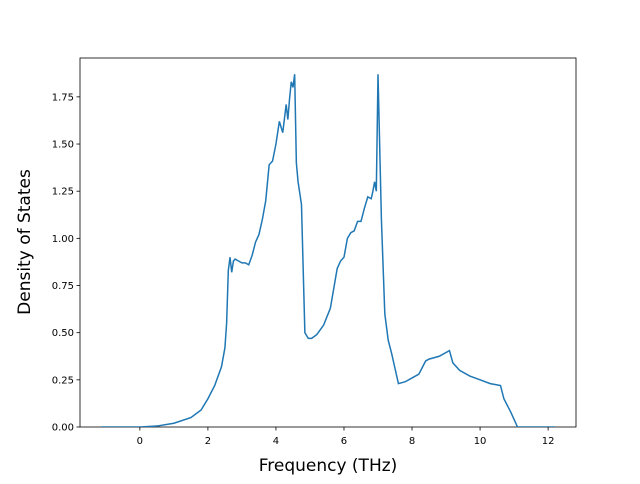 This screenshot has width=640, height=484. I want to click on y-tick-label: 1.50, so click(63, 145).